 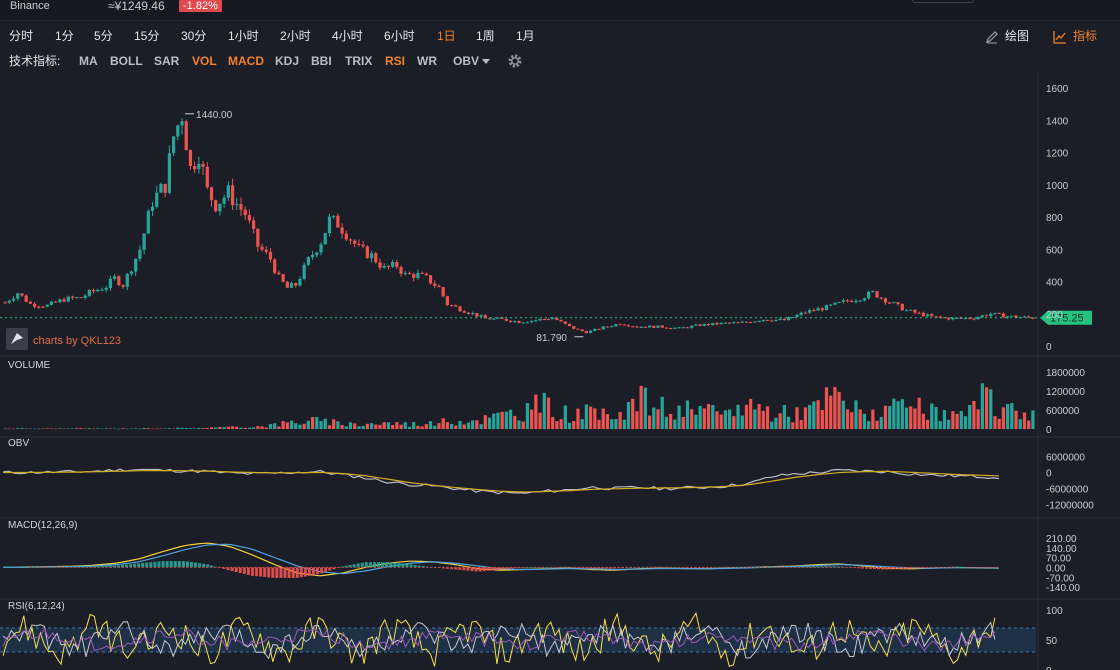 I want to click on interval-tab-fenshi: 分时, so click(x=21, y=36).